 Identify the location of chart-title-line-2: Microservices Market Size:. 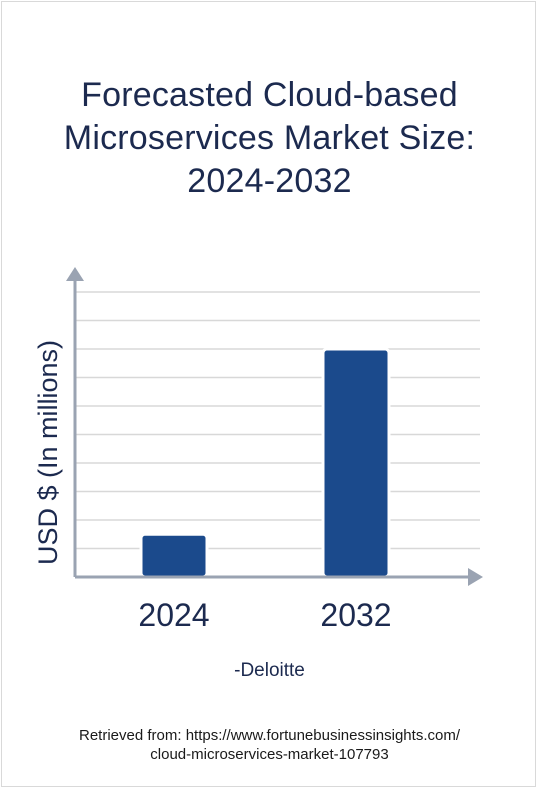
(269, 138).